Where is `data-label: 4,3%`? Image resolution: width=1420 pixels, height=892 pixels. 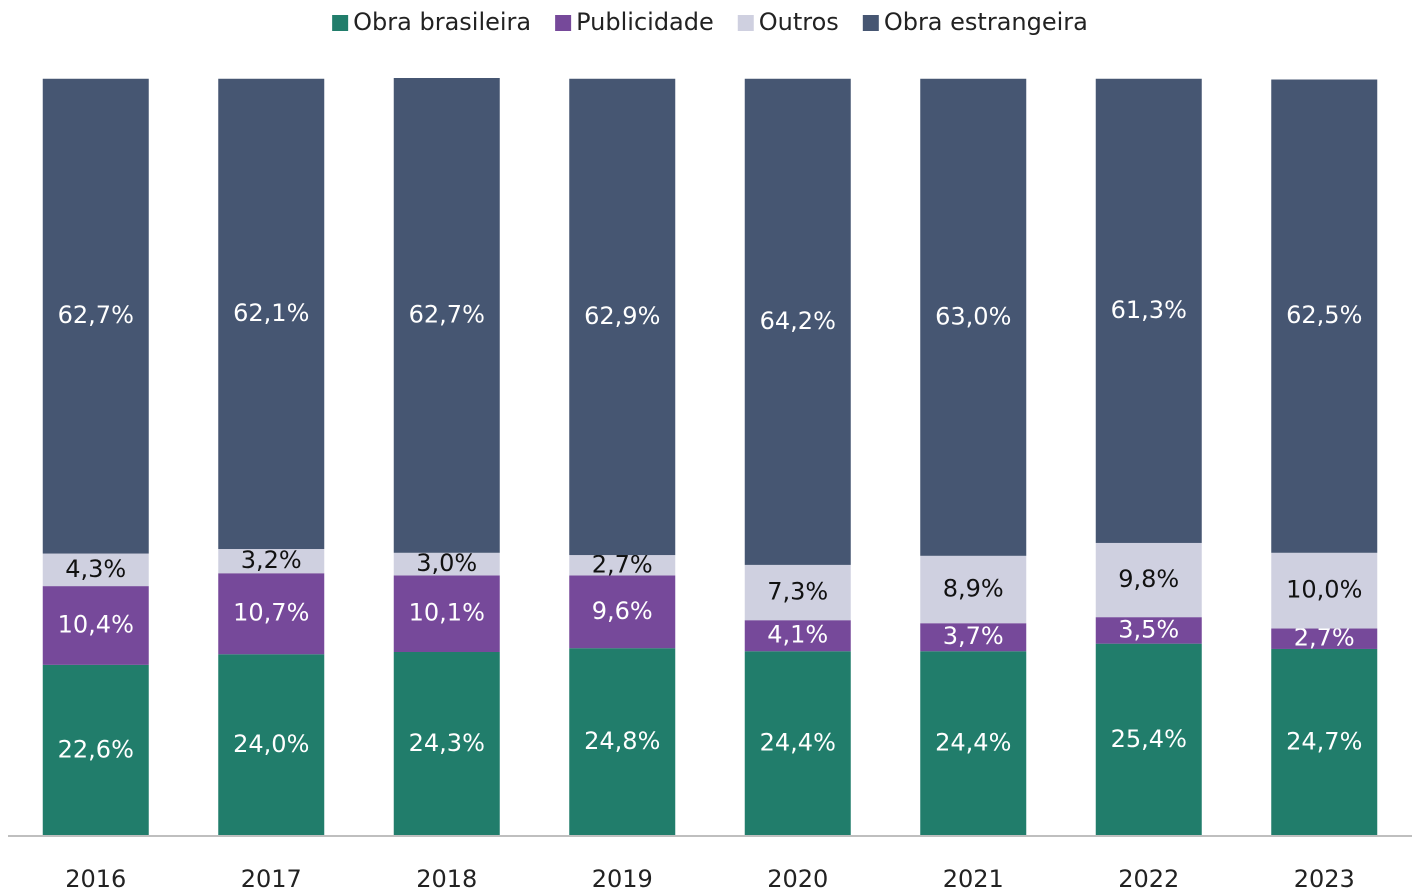
data-label: 4,3% is located at coordinates (95, 569).